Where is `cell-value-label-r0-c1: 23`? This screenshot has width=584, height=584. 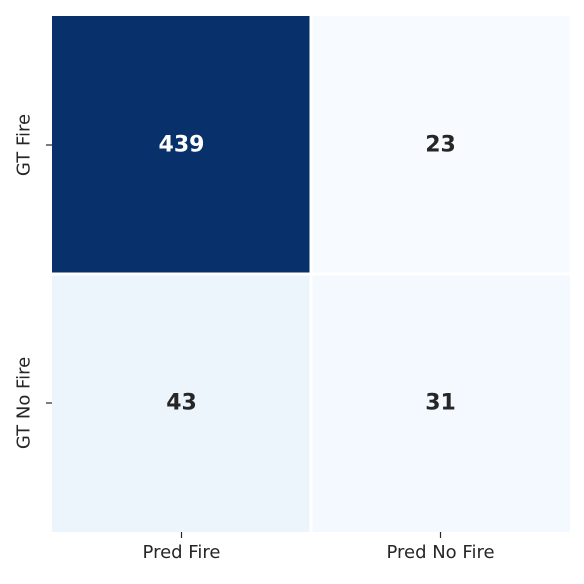 cell-value-label-r0-c1: 23 is located at coordinates (440, 145).